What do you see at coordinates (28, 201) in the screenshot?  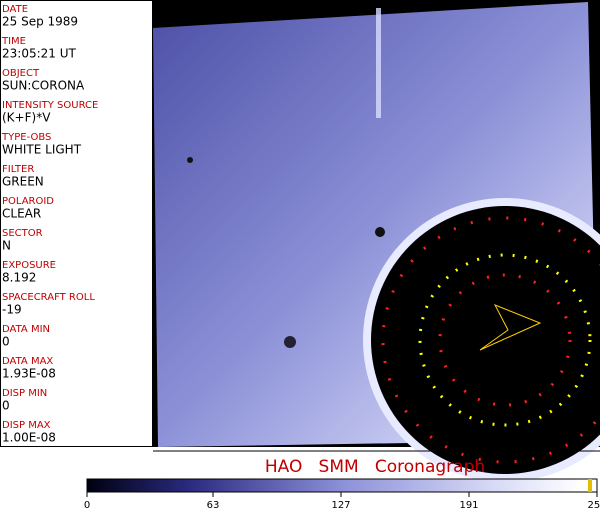 I see `field-label: POLAROID` at bounding box center [28, 201].